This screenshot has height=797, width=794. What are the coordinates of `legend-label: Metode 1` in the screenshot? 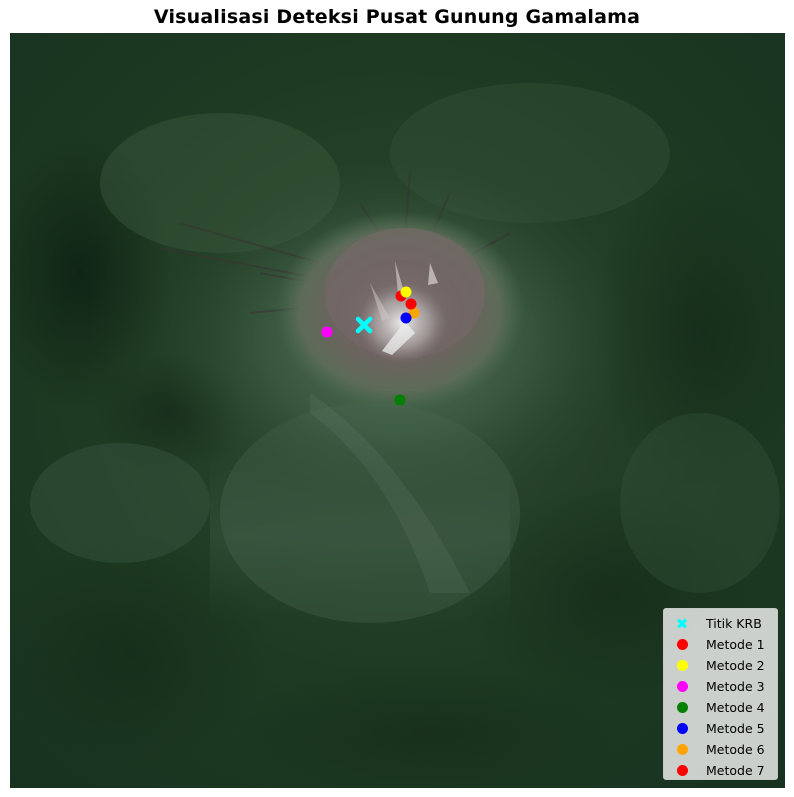 It's located at (735, 644).